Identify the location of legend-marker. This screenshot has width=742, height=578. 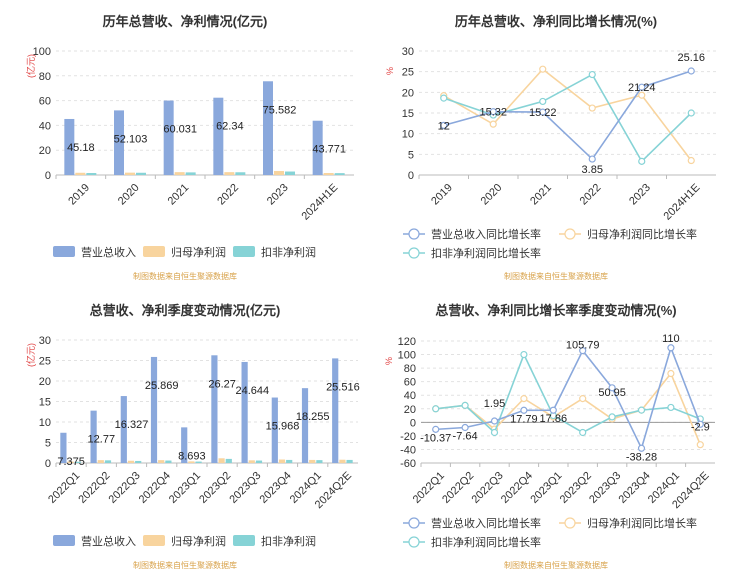
(414, 253).